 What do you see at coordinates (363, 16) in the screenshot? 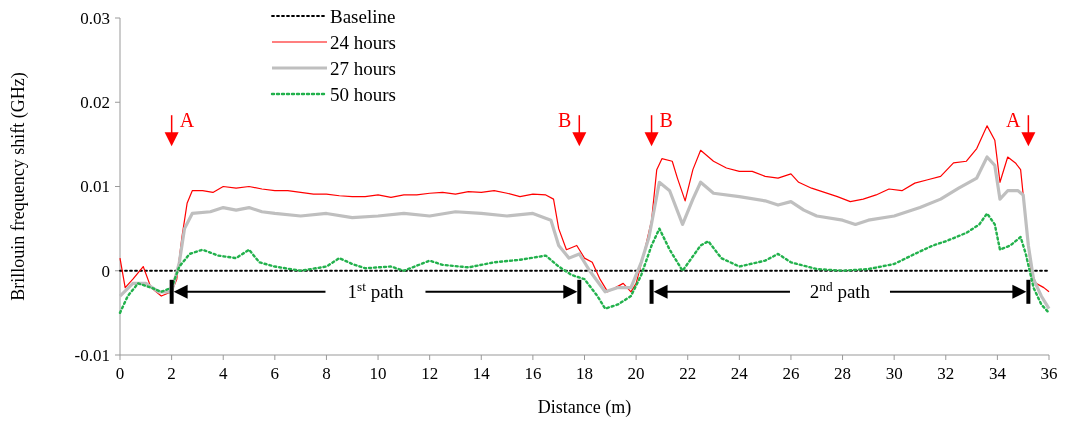
I see `legend-label: Baseline` at bounding box center [363, 16].